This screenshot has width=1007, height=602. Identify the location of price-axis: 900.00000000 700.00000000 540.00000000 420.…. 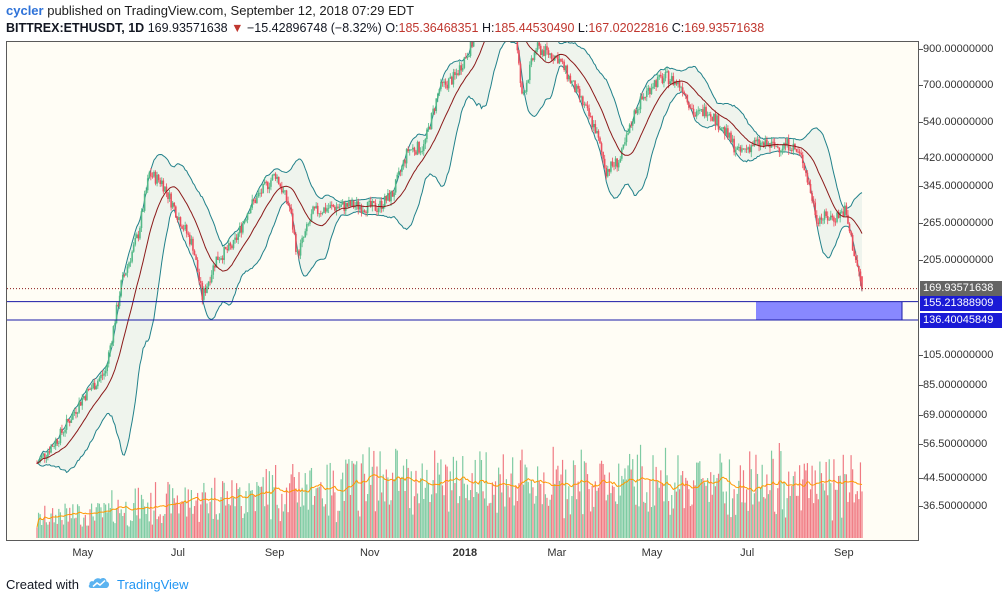
(962, 291).